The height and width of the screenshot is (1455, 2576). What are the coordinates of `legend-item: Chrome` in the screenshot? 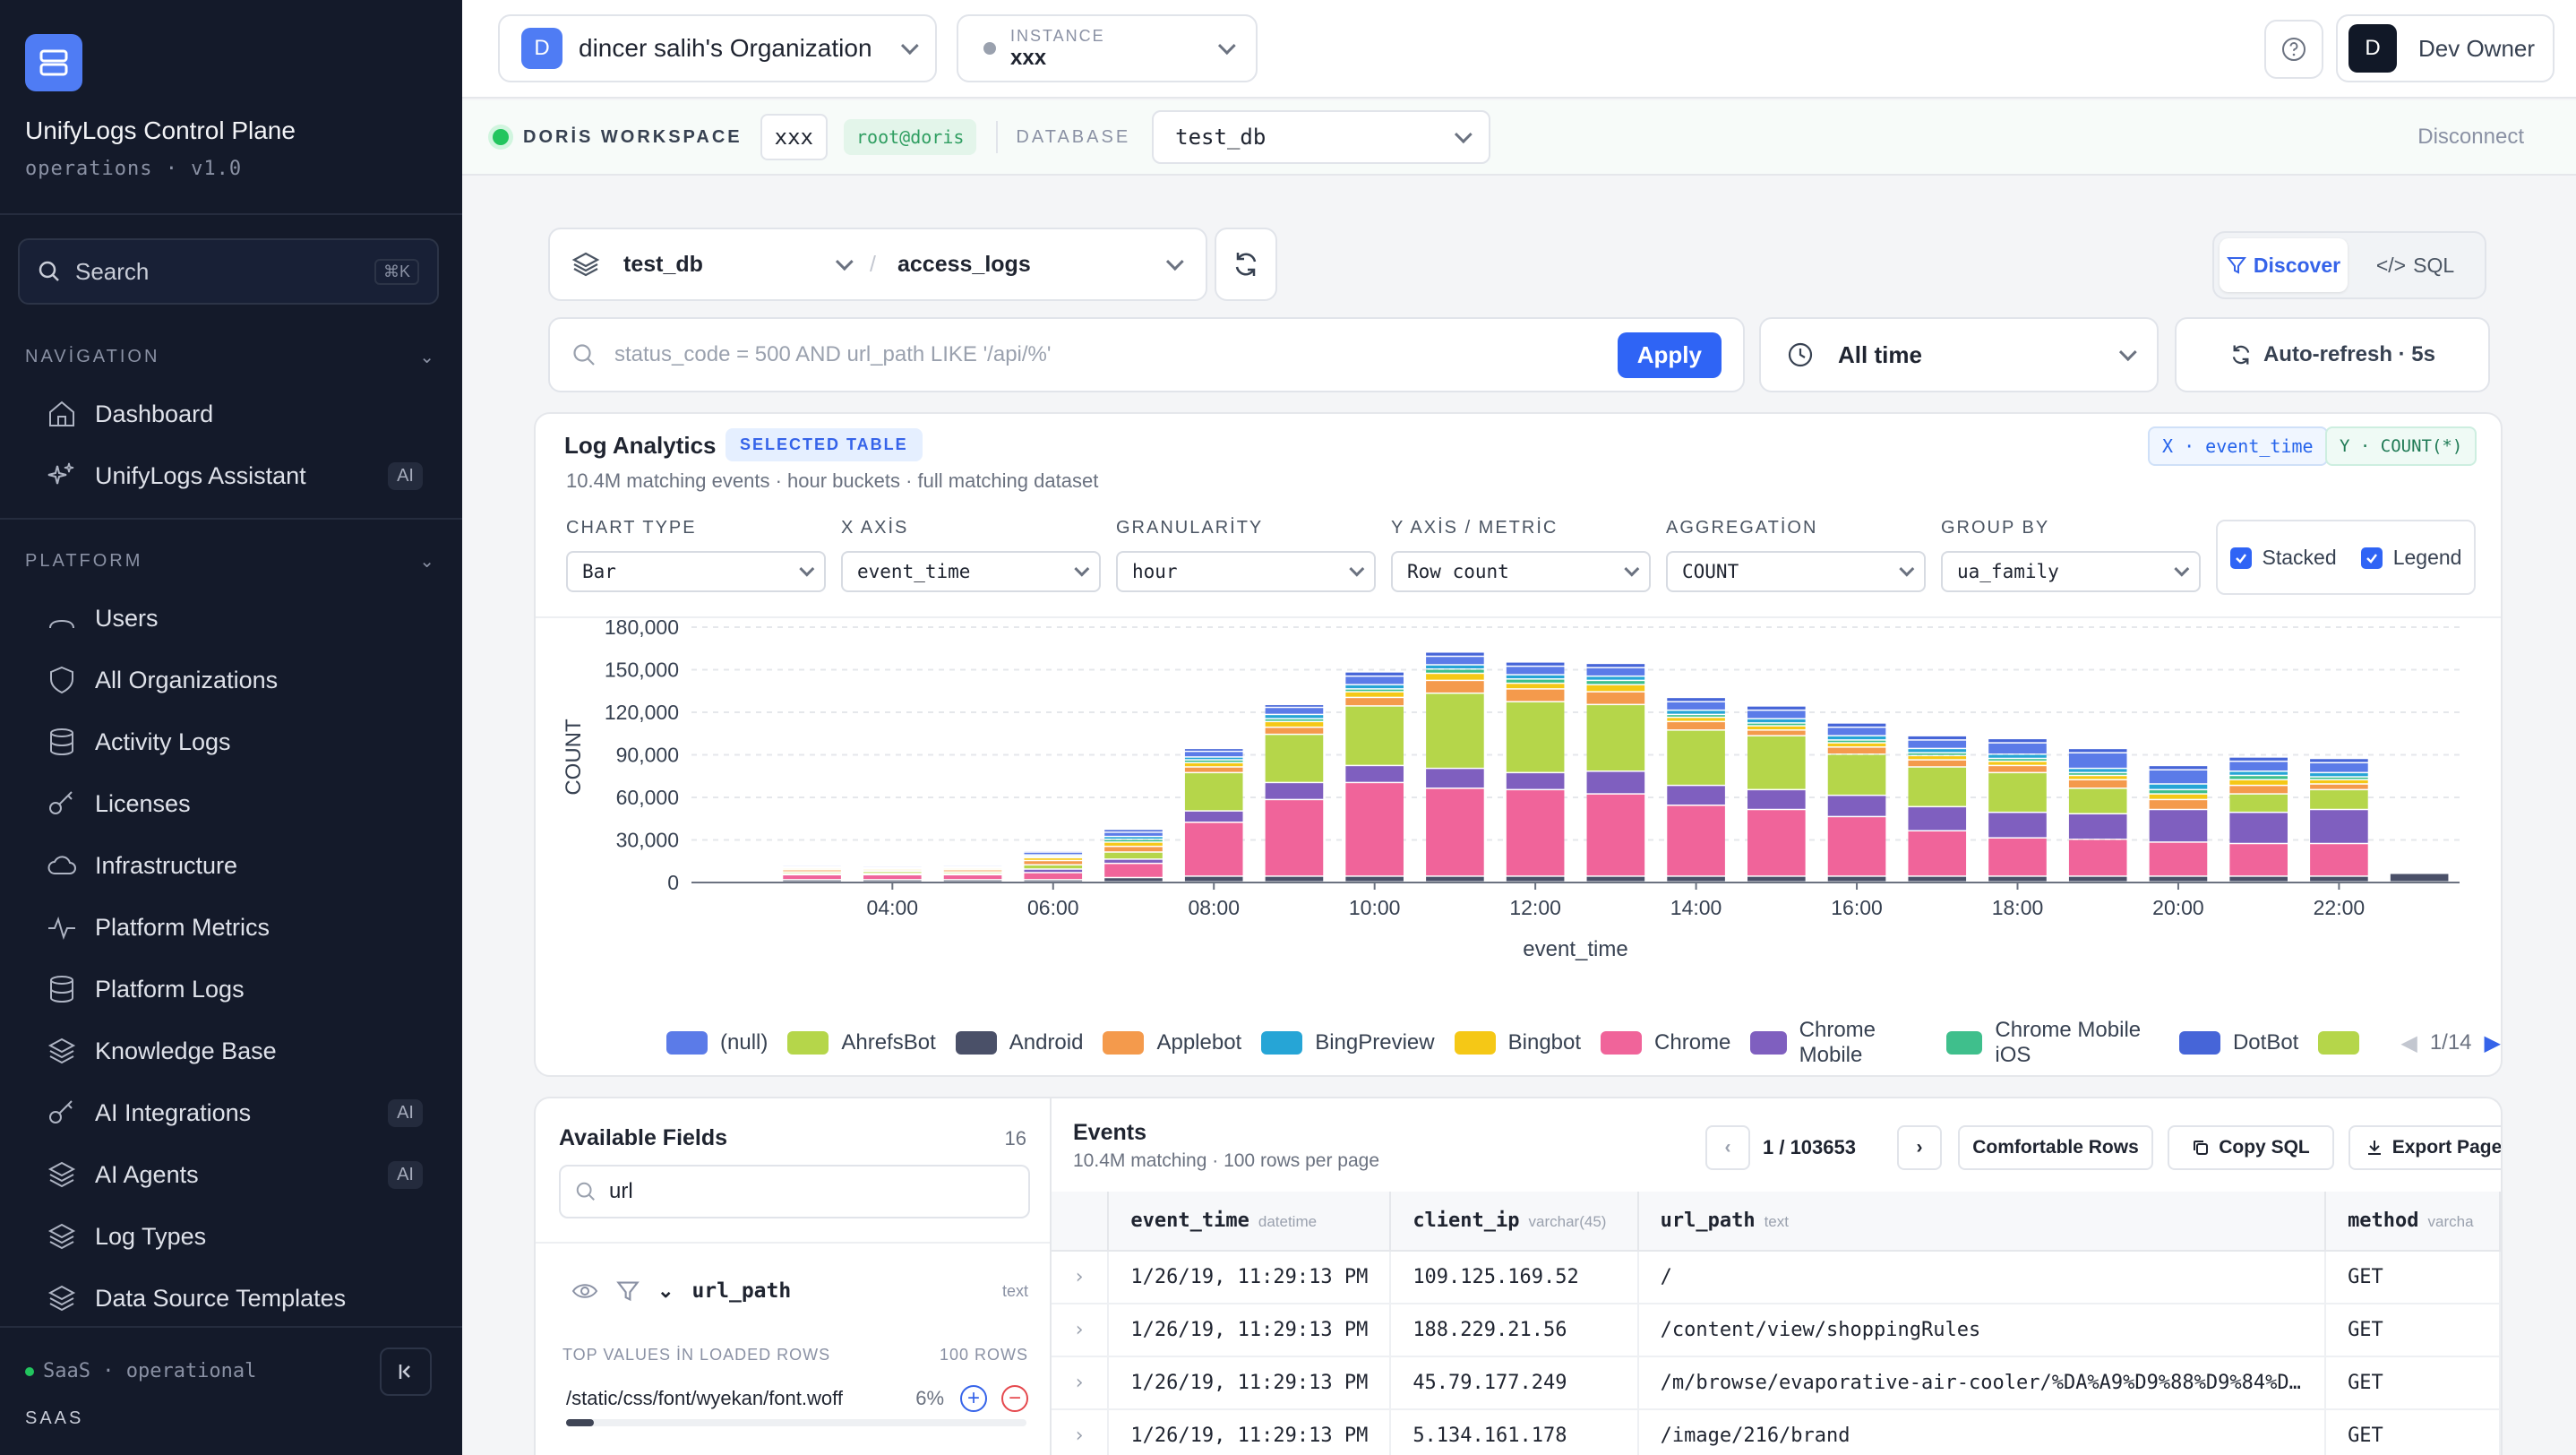 It's located at (1665, 1042).